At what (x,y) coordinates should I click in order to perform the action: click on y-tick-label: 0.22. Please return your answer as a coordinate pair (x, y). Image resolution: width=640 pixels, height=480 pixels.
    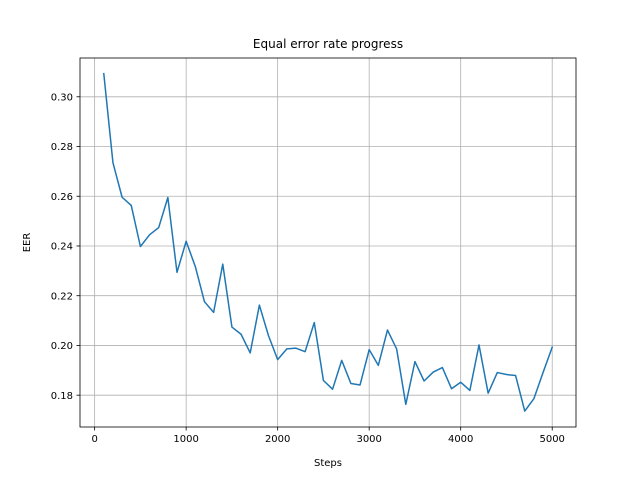
    Looking at the image, I should click on (62, 296).